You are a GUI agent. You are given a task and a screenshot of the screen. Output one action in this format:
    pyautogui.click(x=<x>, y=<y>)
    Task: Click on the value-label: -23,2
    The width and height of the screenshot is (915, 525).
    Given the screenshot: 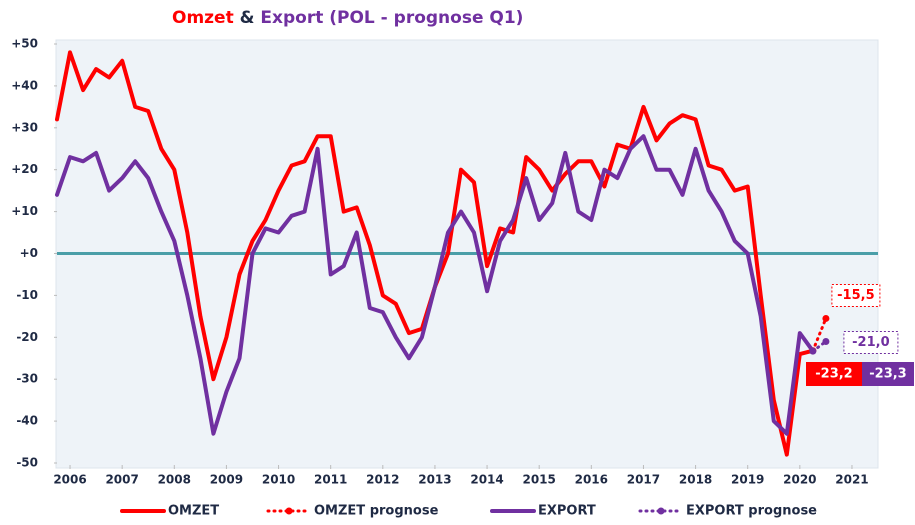 What is the action you would take?
    pyautogui.click(x=833, y=374)
    